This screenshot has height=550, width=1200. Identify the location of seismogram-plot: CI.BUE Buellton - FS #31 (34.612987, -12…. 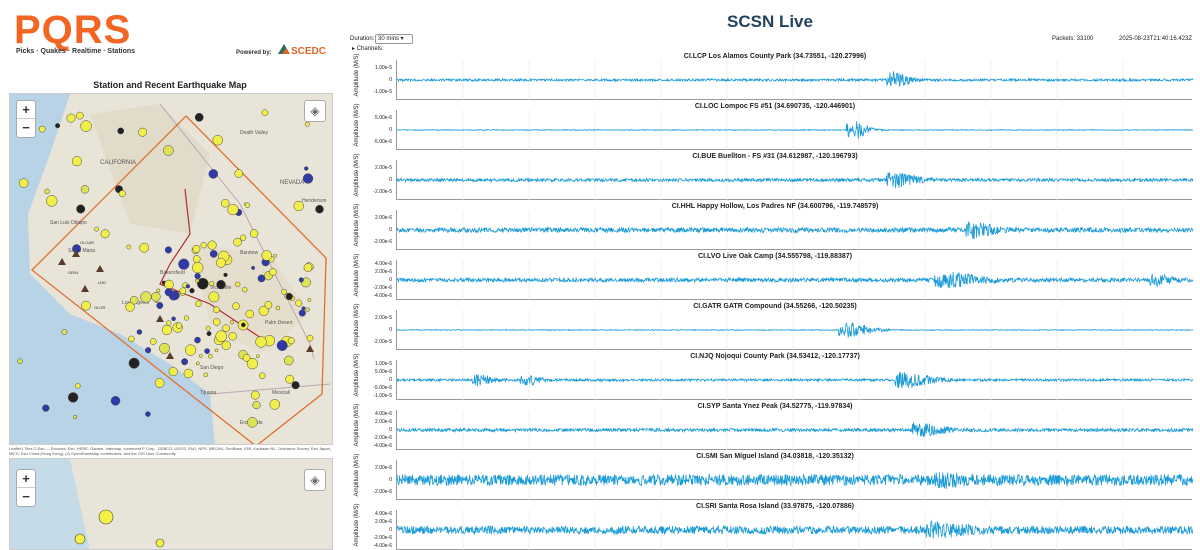
(775, 175).